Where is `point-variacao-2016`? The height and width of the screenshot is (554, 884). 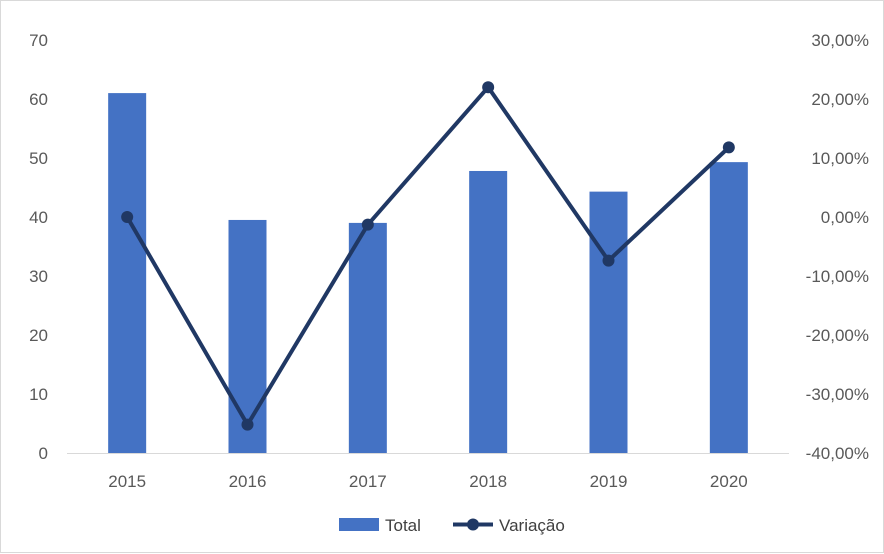
point-variacao-2016 is located at coordinates (247, 424).